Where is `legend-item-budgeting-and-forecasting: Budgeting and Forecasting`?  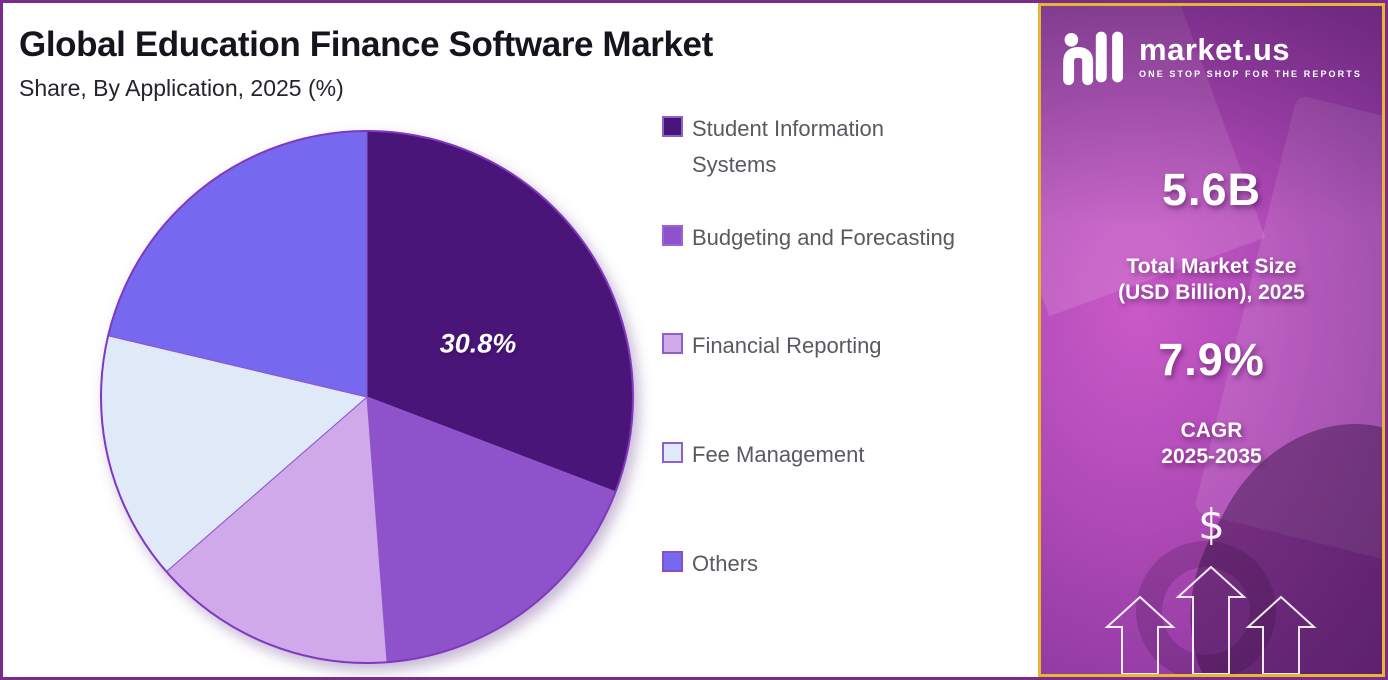 legend-item-budgeting-and-forecasting: Budgeting and Forecasting is located at coordinates (808, 238).